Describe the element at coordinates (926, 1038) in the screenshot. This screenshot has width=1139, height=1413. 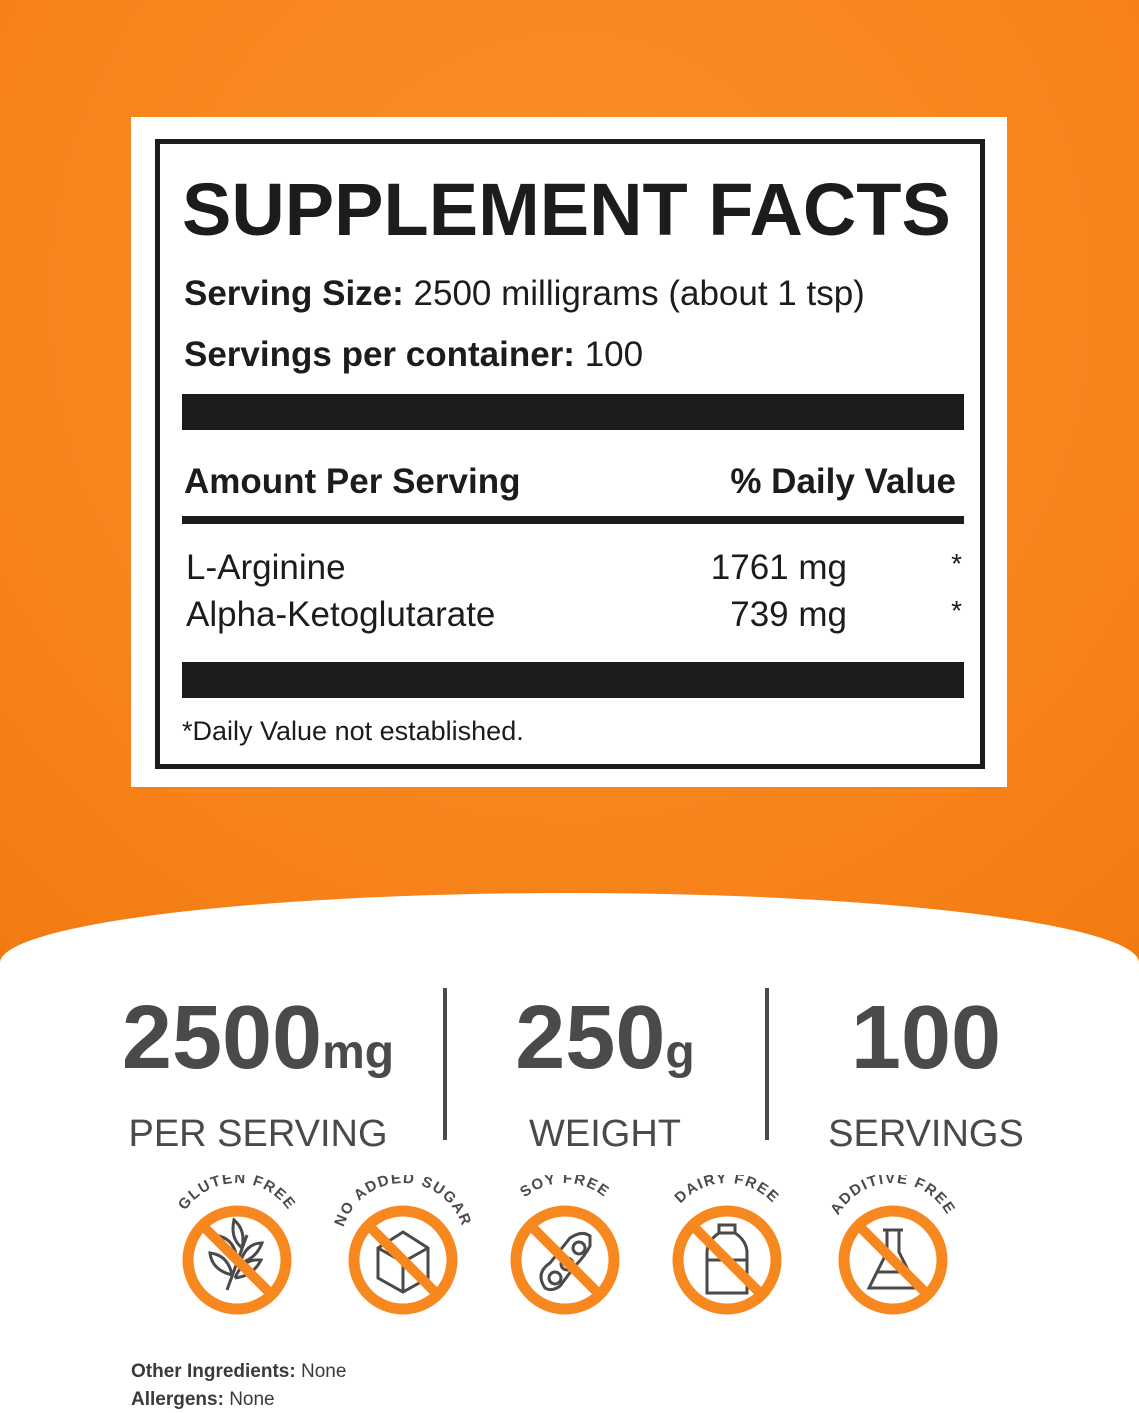
I see `stat-value: 100` at that location.